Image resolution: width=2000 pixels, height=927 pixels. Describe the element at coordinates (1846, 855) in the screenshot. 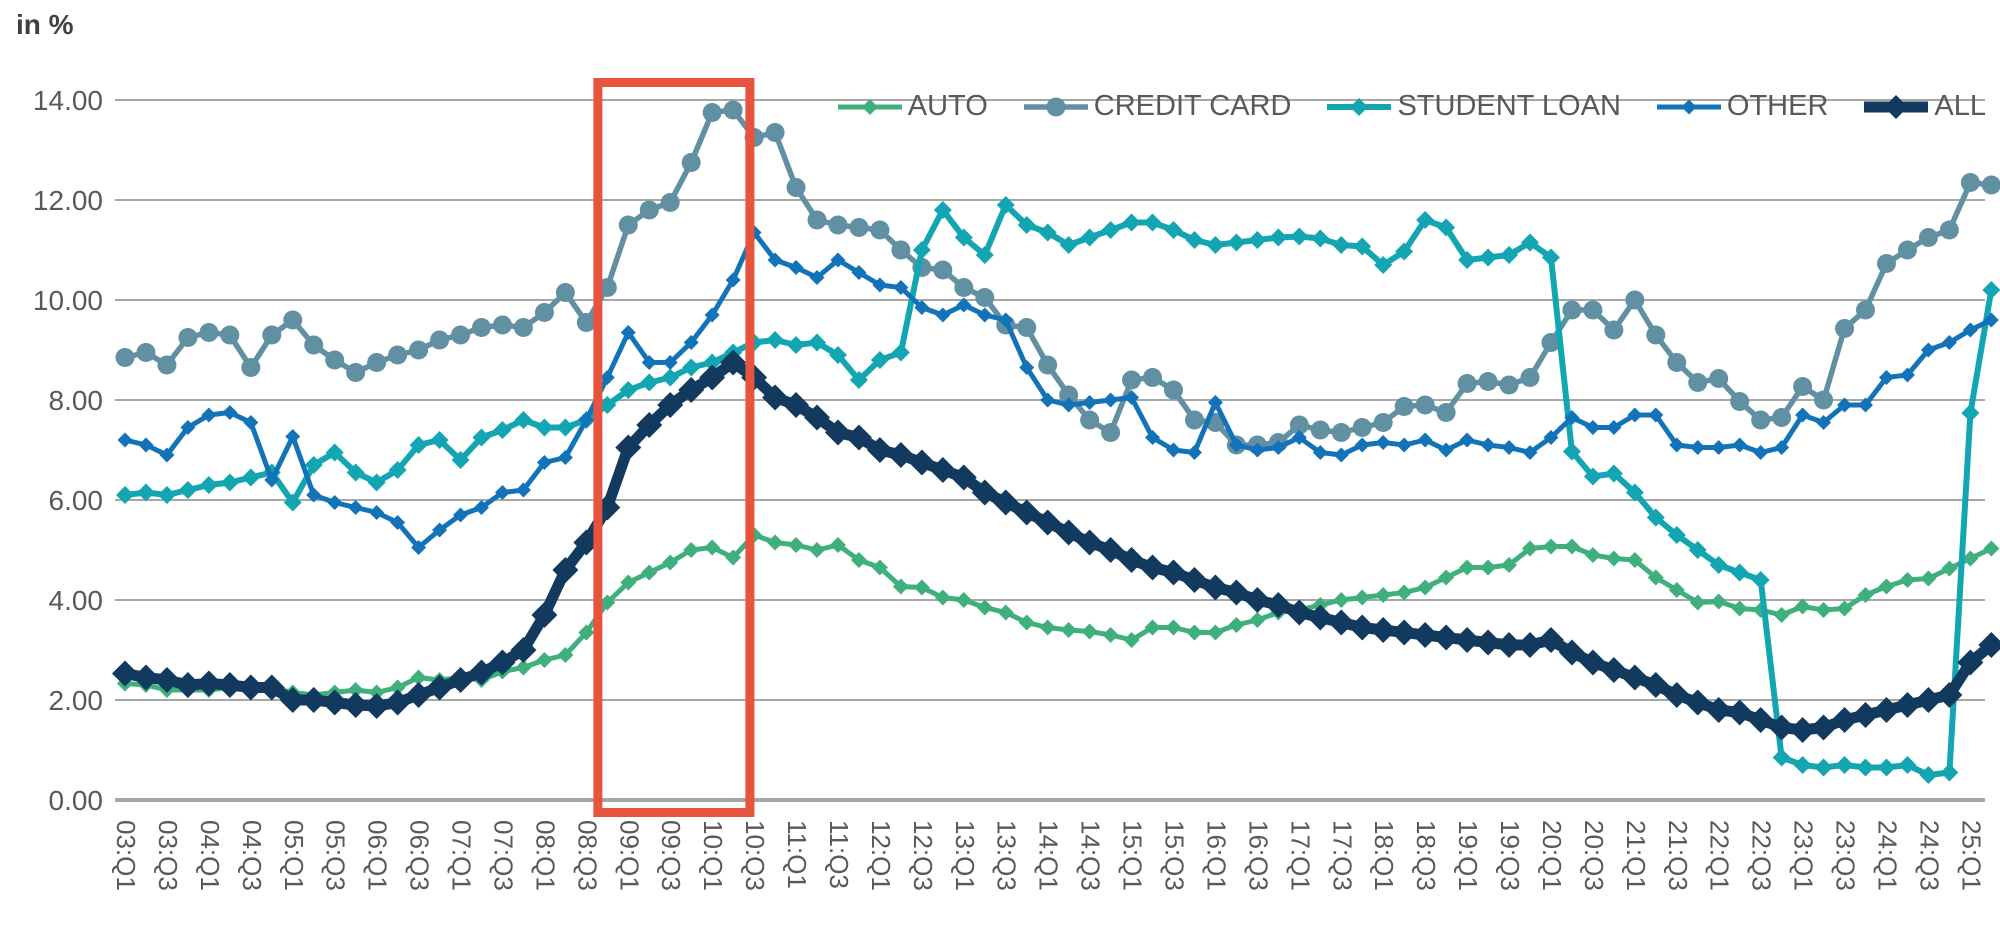

I see `x-axis-tick-label: 23:Q3` at that location.